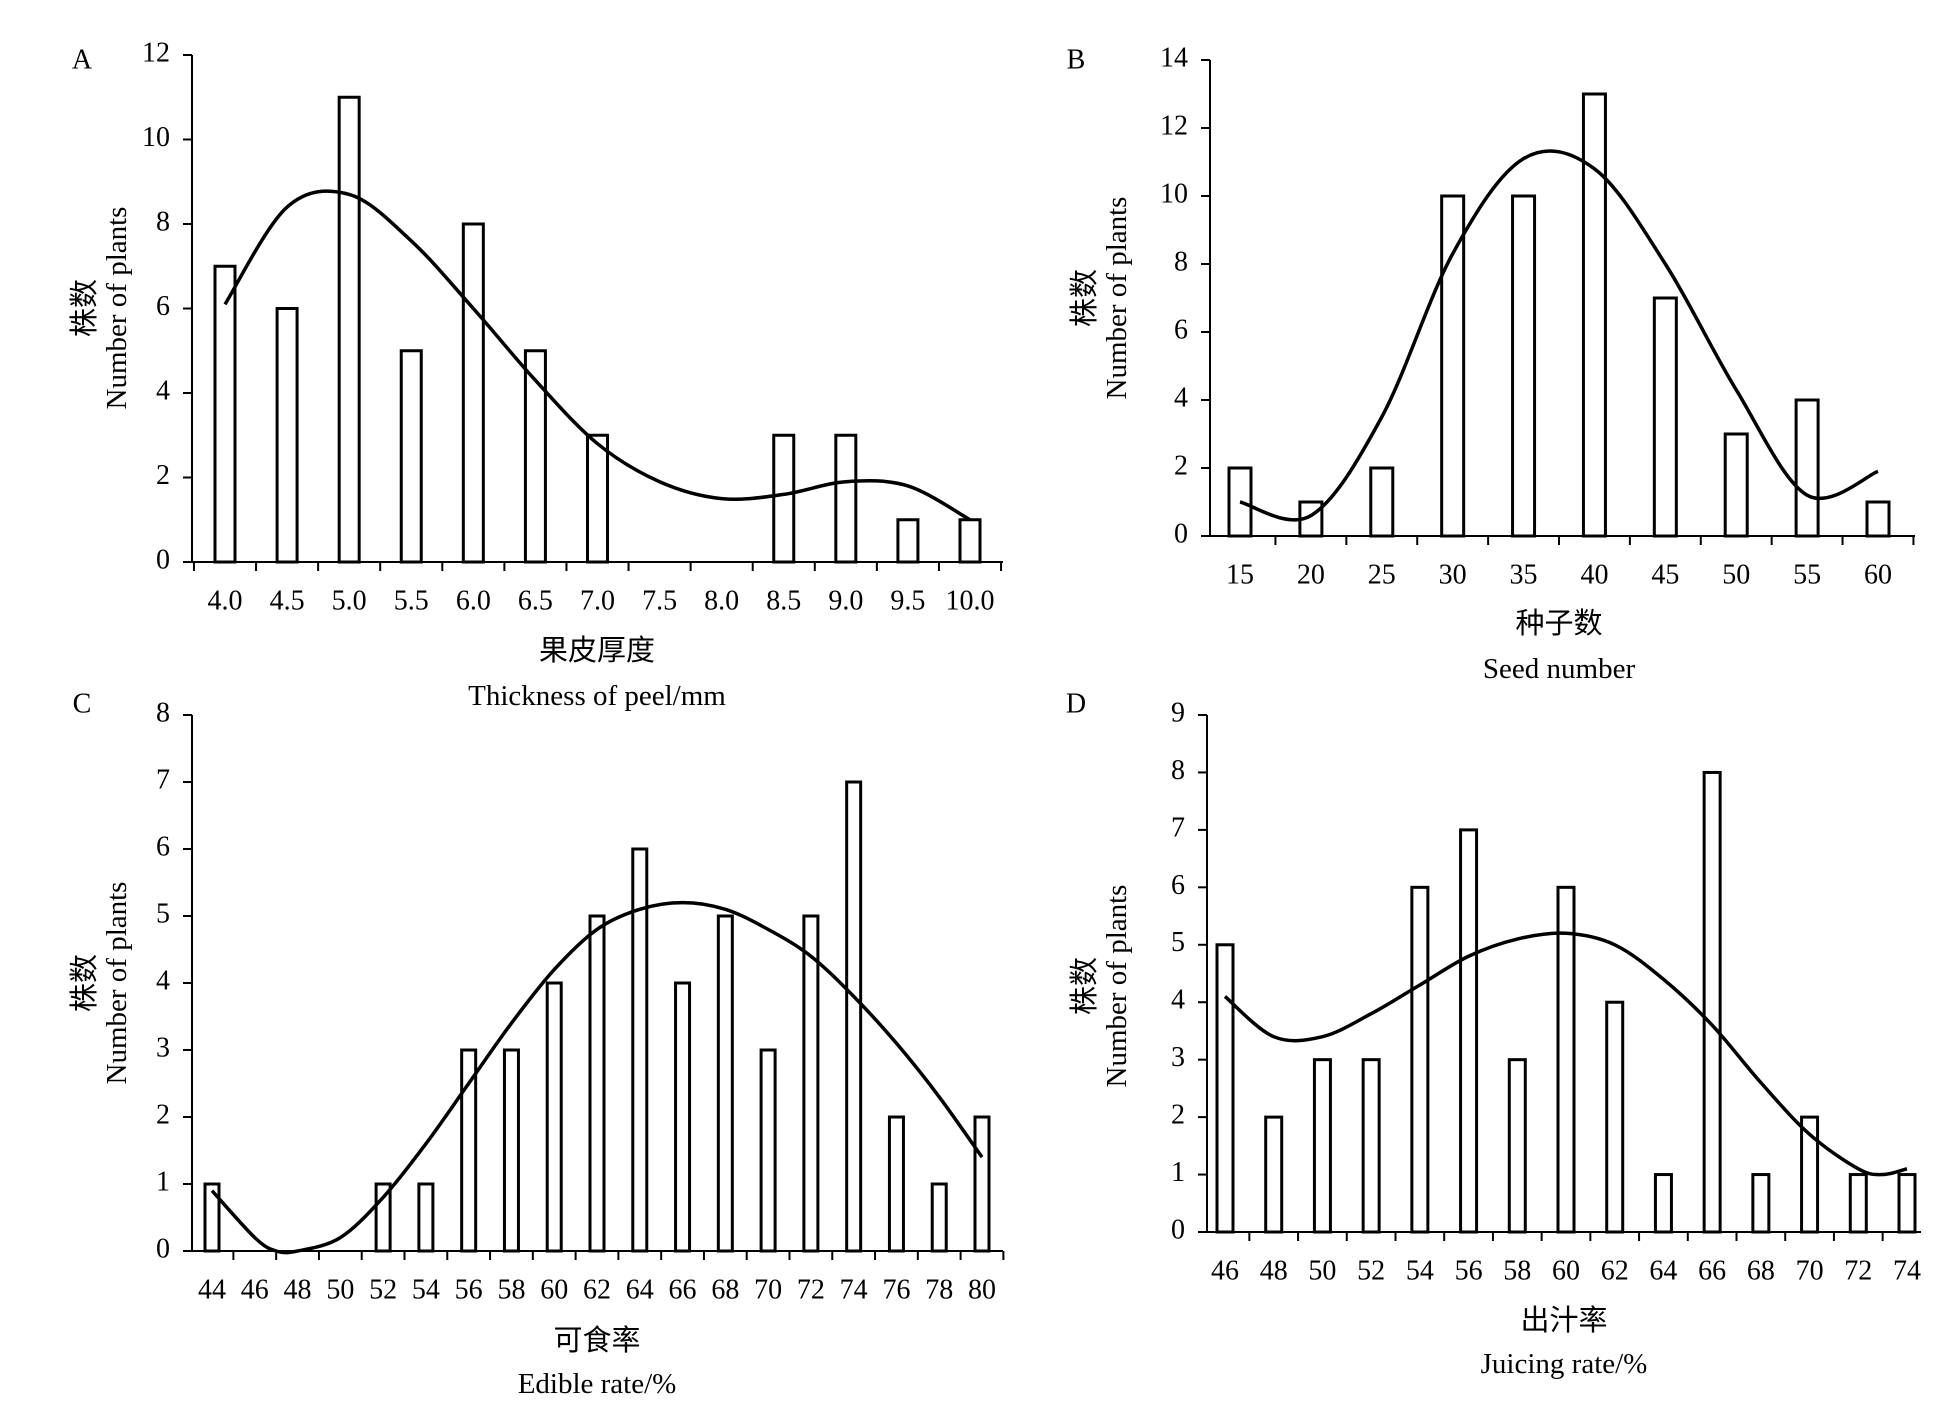 This screenshot has height=1401, width=1956. What do you see at coordinates (896, 1289) in the screenshot?
I see `x-tick-label: 76` at bounding box center [896, 1289].